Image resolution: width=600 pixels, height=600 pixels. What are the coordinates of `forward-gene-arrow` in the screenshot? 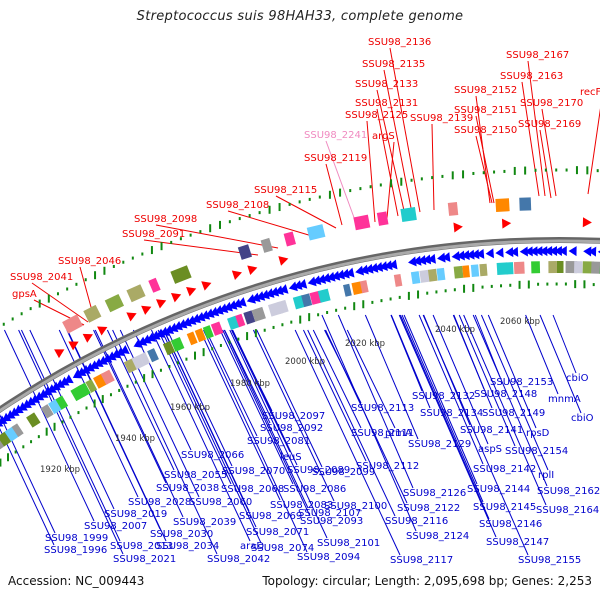 It's located at (146, 310).